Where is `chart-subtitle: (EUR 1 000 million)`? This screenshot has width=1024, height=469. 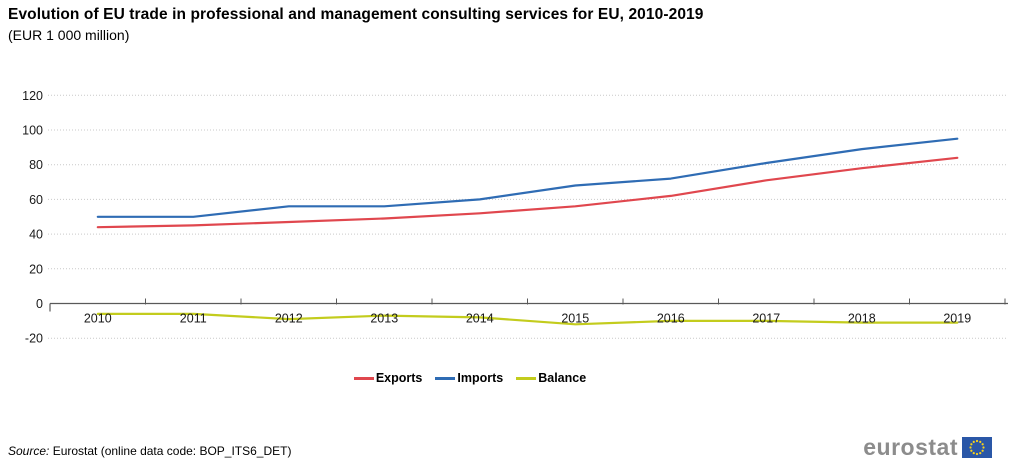 chart-subtitle: (EUR 1 000 million) is located at coordinates (69, 35).